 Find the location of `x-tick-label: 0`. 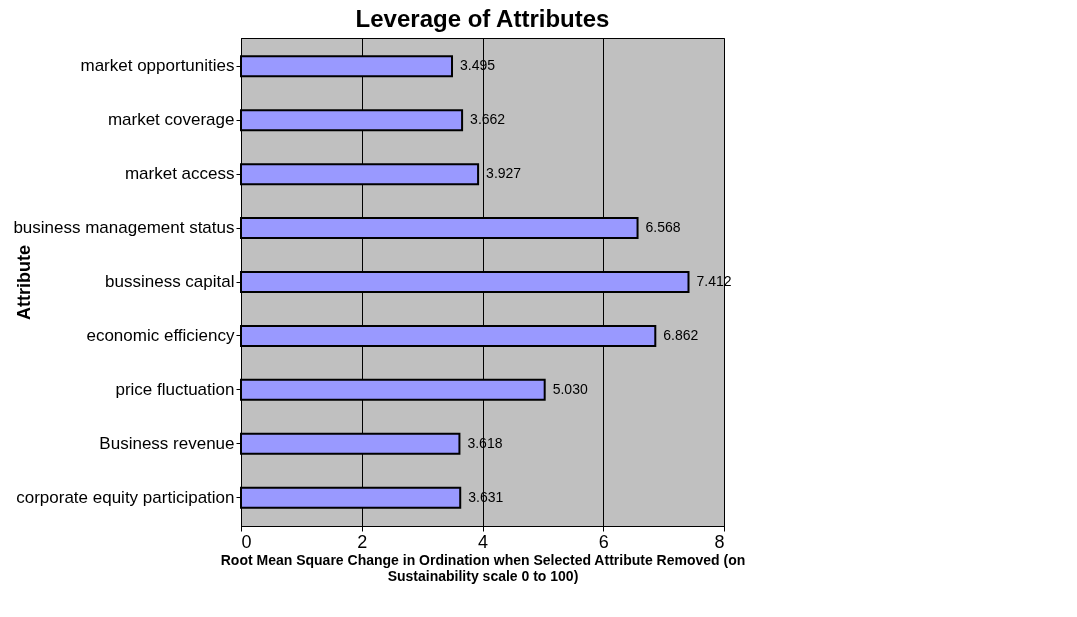

x-tick-label: 0 is located at coordinates (246, 541).